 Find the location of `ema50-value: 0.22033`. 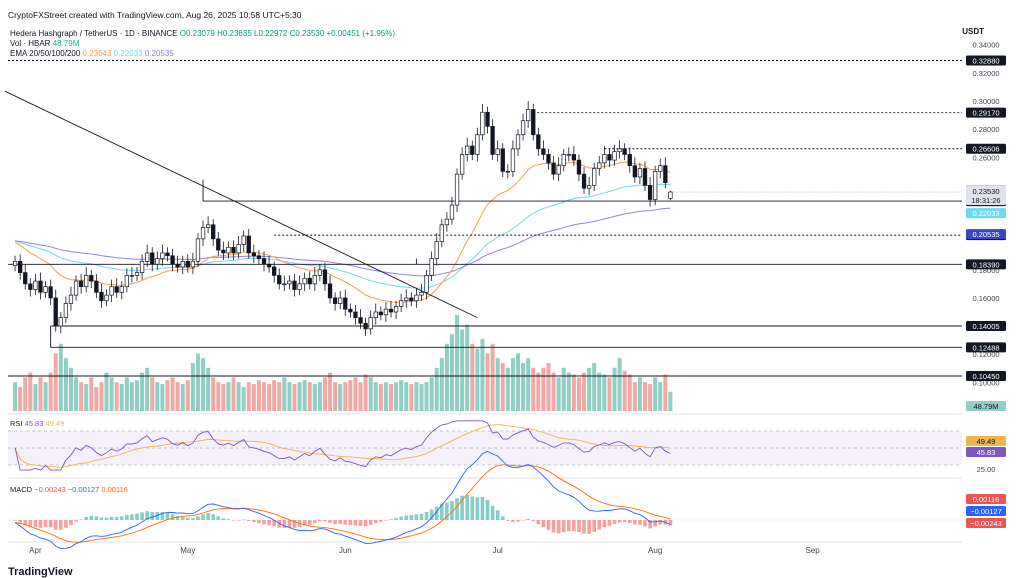

ema50-value: 0.22033 is located at coordinates (128, 53).